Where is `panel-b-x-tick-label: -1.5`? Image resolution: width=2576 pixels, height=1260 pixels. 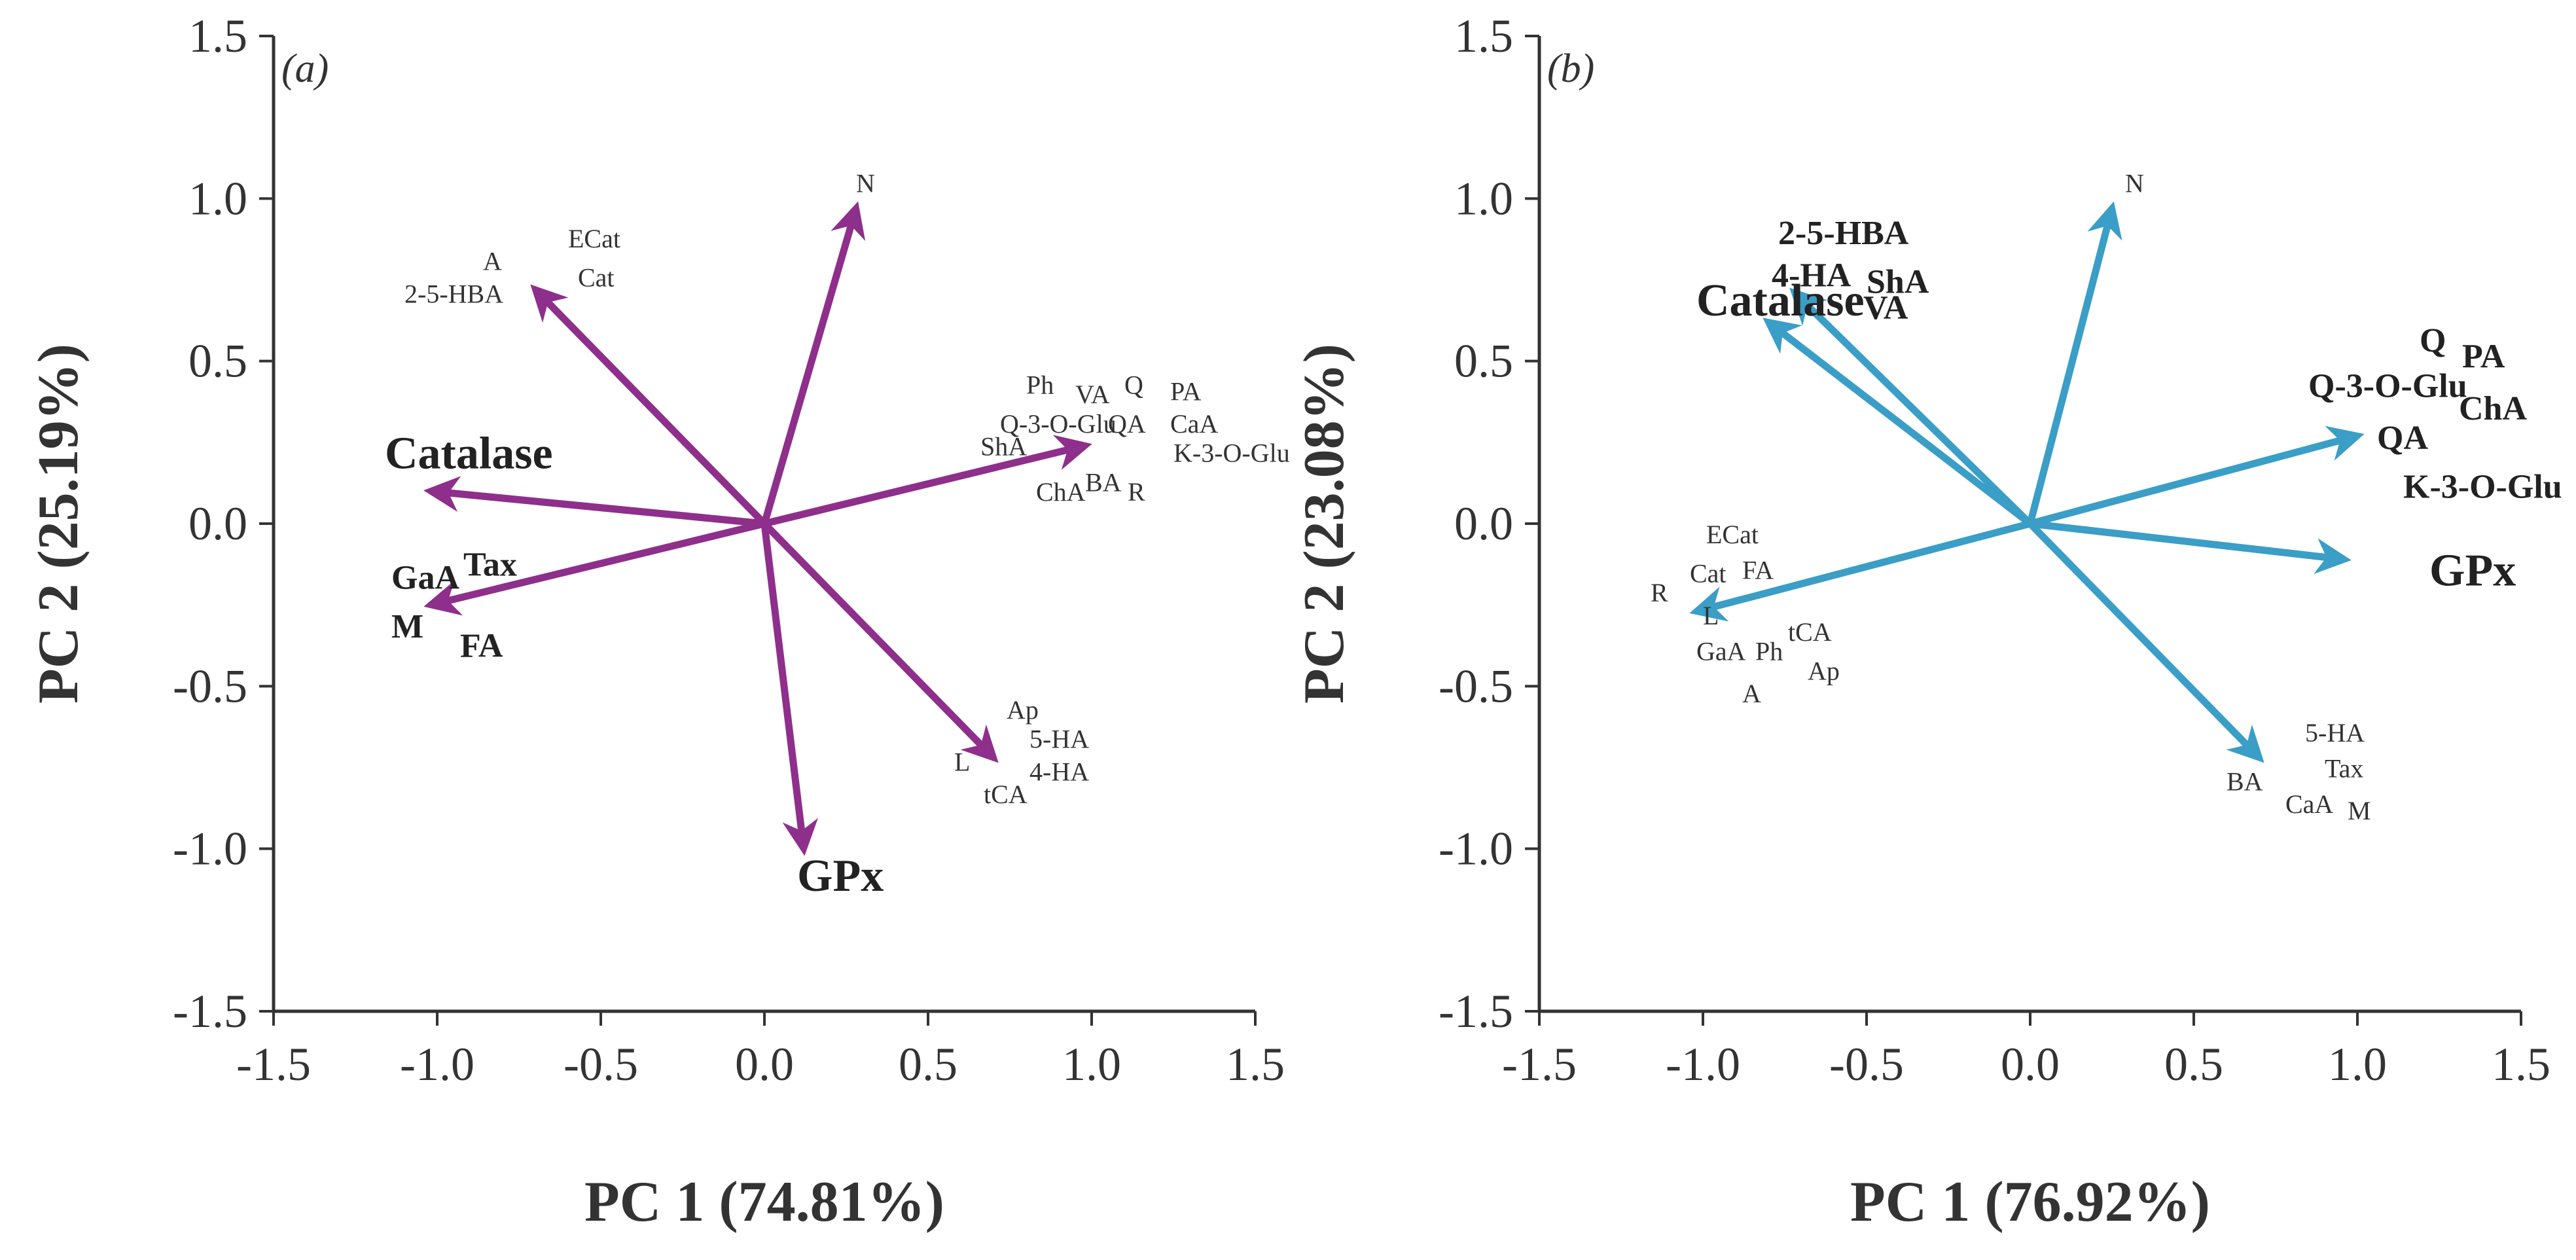
panel-b-x-tick-label: -1.5 is located at coordinates (1539, 1064).